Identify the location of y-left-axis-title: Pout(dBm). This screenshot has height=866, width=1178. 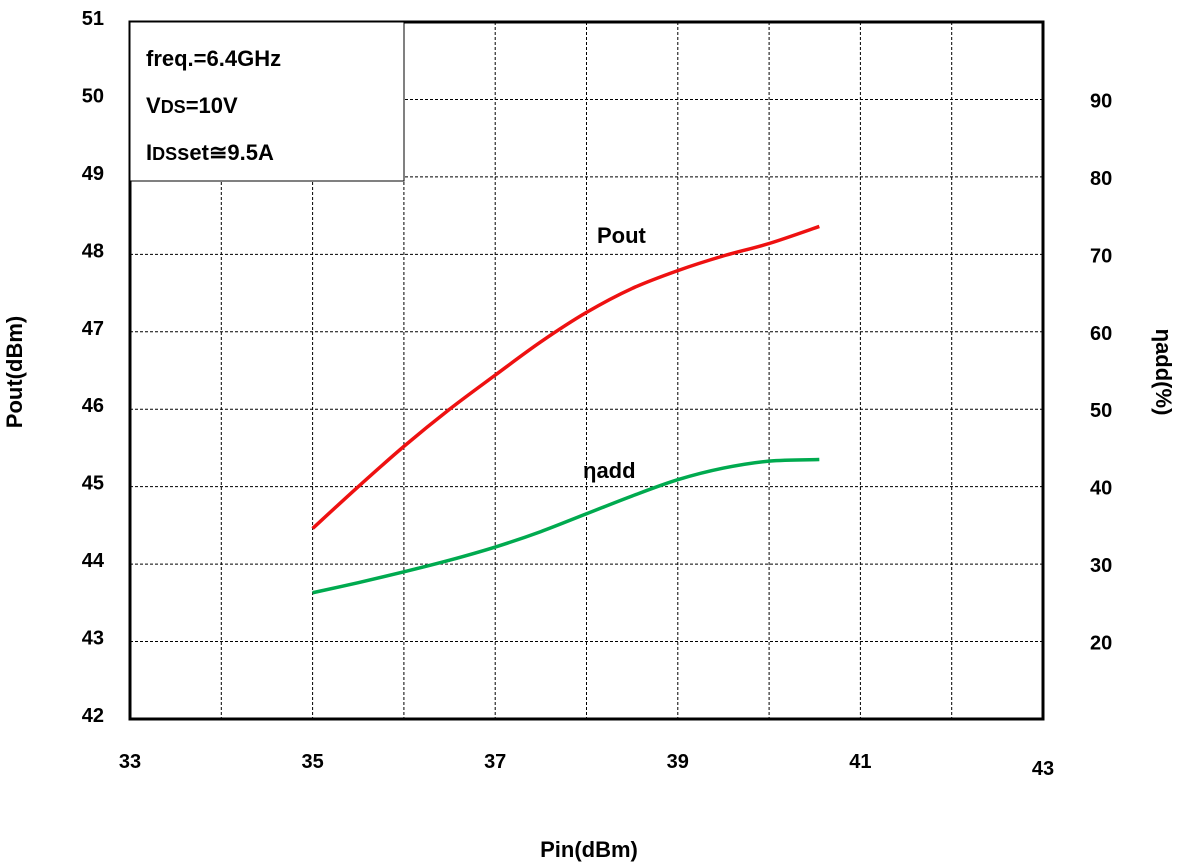
(14, 372).